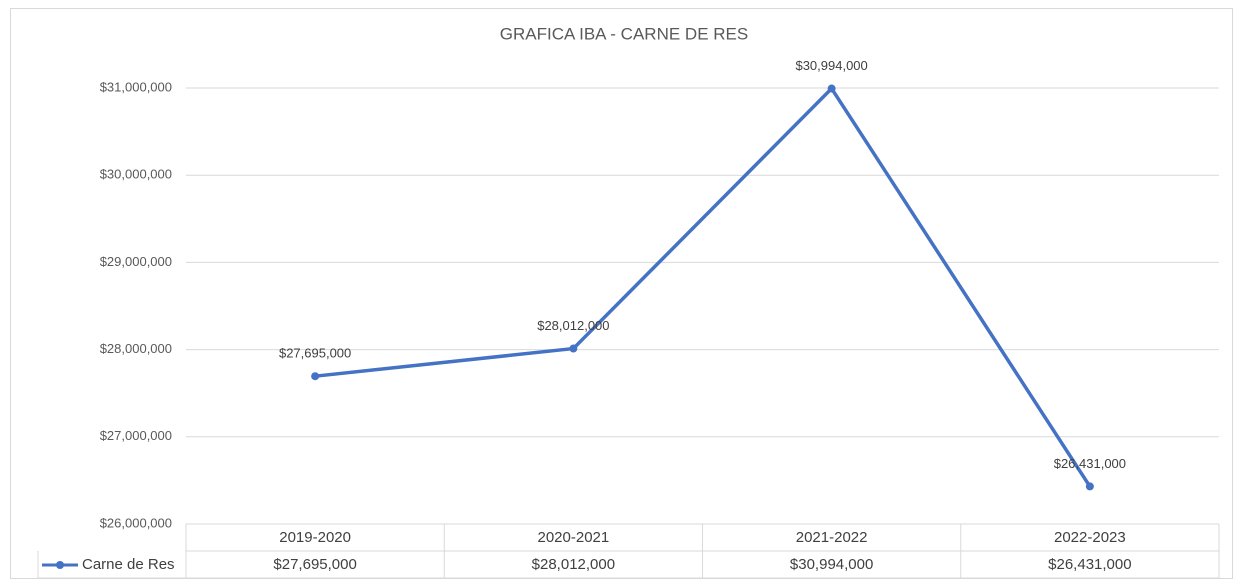 Image resolution: width=1243 pixels, height=586 pixels. I want to click on table-value: $30,994,000, so click(831, 564).